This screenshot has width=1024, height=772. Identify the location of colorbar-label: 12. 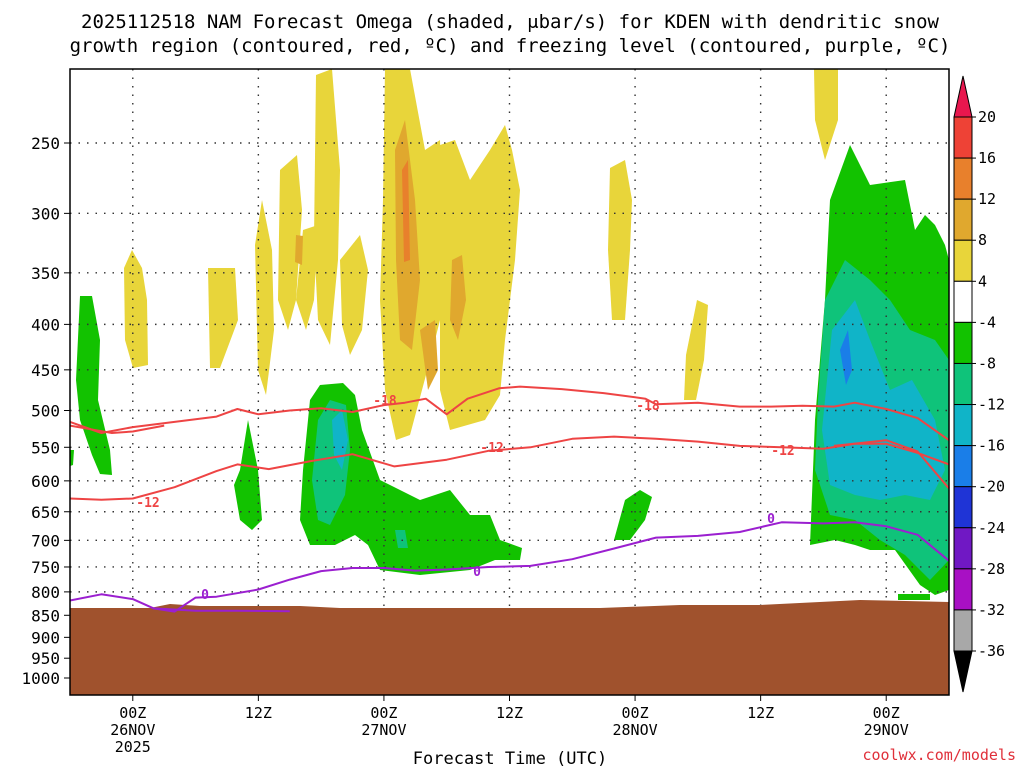
(987, 199).